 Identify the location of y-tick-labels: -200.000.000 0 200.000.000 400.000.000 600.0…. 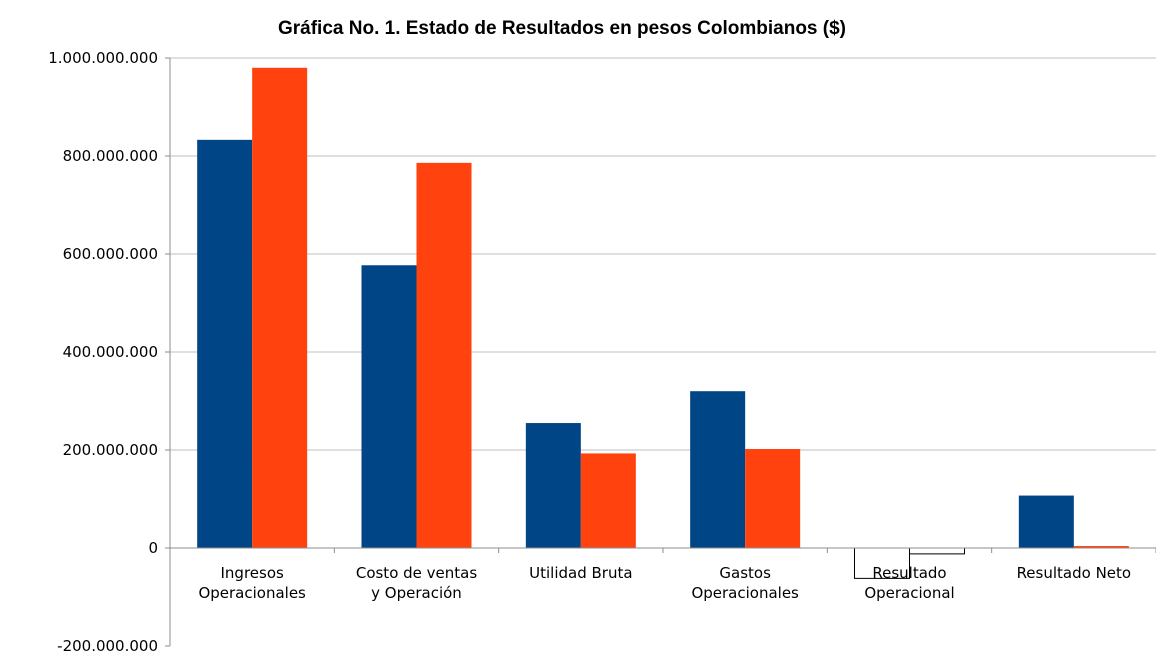
(103, 350).